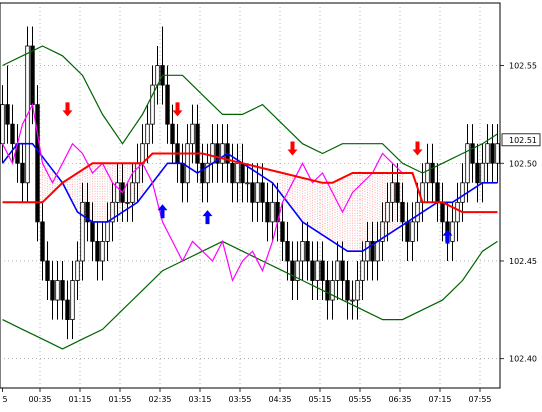  What do you see at coordinates (119, 399) in the screenshot?
I see `x-tick-label: 01:55` at bounding box center [119, 399].